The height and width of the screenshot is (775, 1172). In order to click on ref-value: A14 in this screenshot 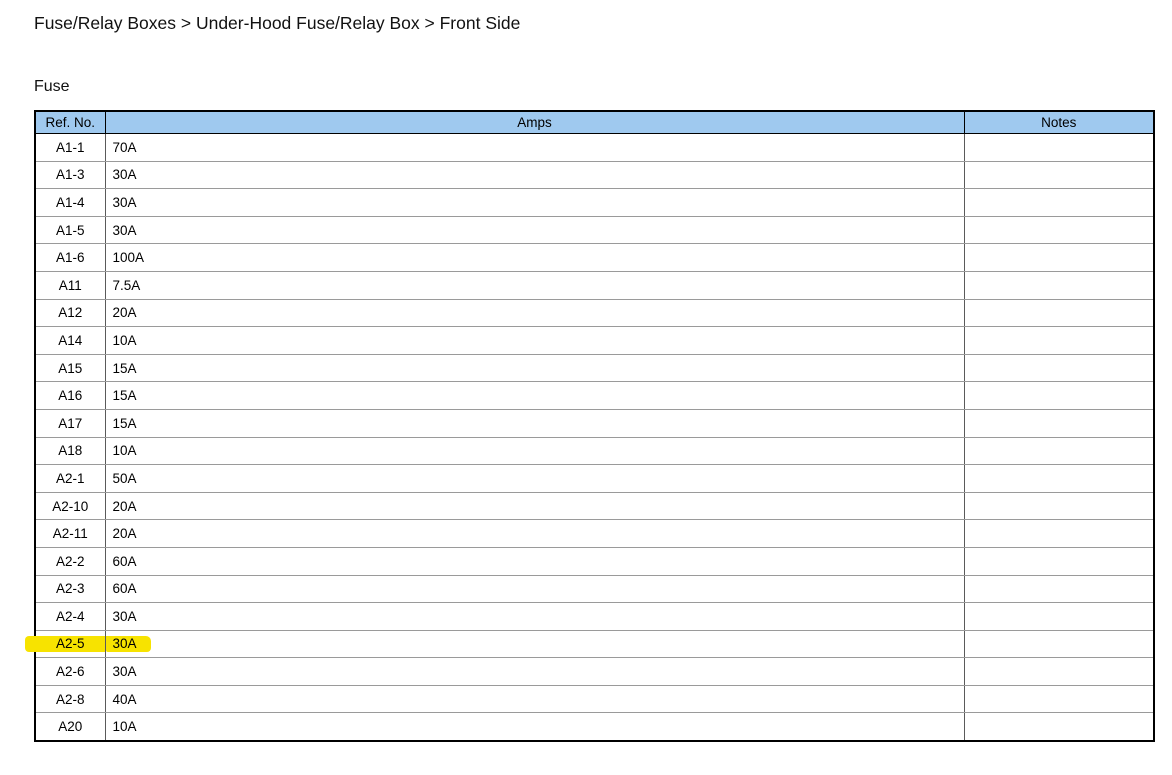, I will do `click(70, 340)`.